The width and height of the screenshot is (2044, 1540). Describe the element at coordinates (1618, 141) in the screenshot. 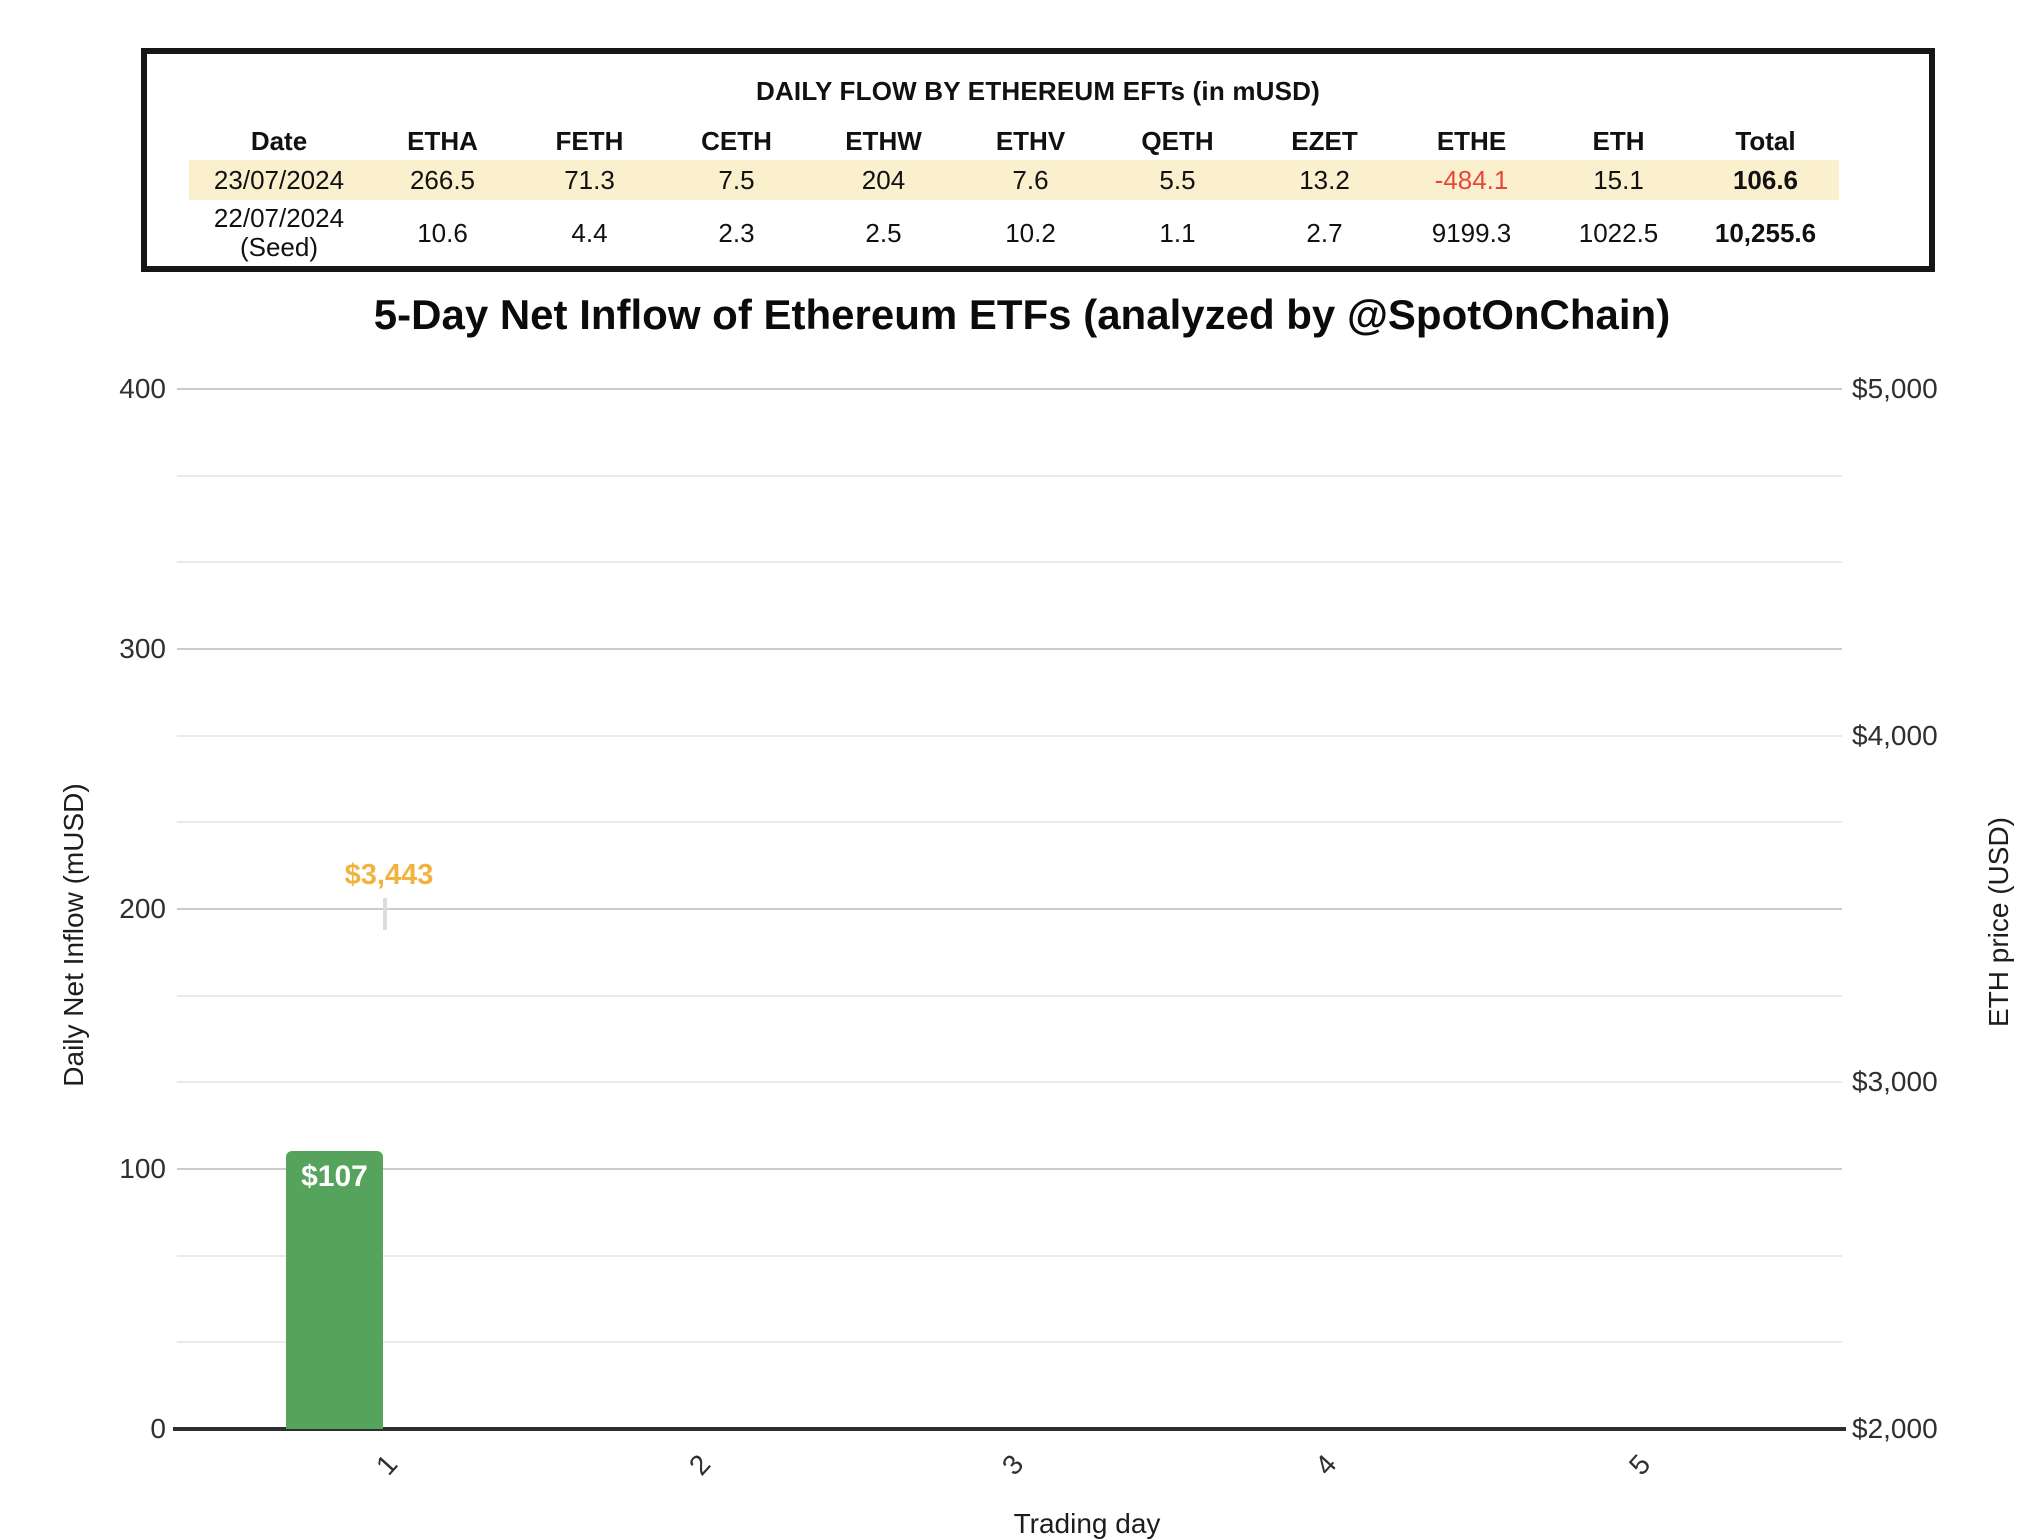

I see `table-header-cell: ETH` at that location.